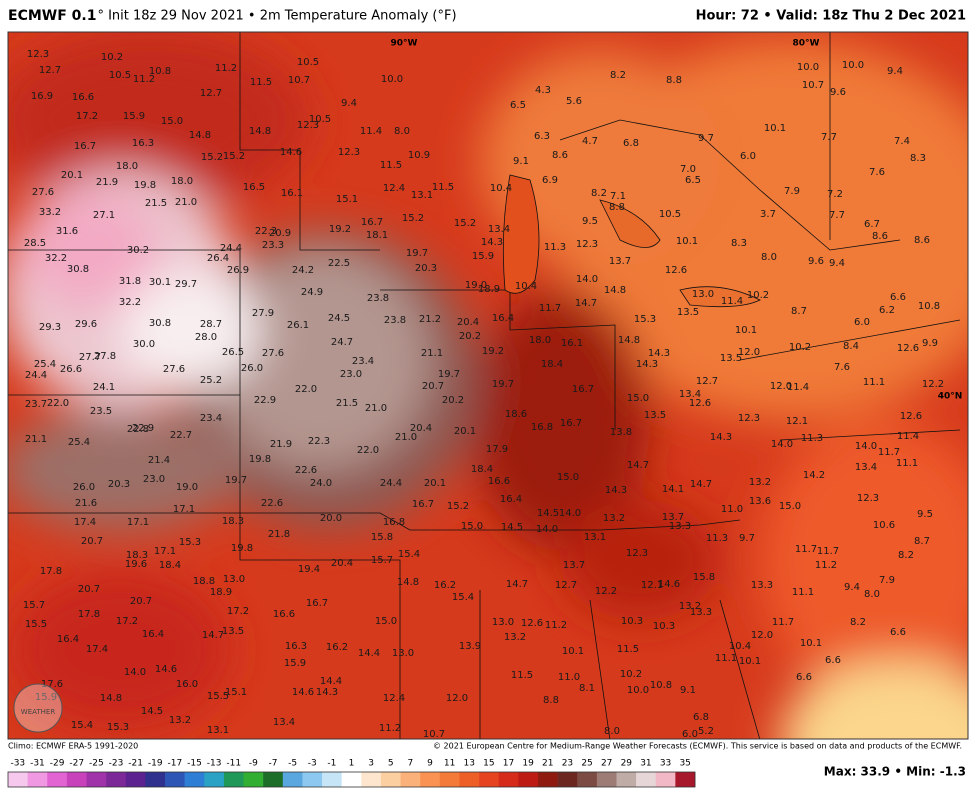 The image size is (975, 801). What do you see at coordinates (749, 352) in the screenshot?
I see `anomaly-label: 12.0` at bounding box center [749, 352].